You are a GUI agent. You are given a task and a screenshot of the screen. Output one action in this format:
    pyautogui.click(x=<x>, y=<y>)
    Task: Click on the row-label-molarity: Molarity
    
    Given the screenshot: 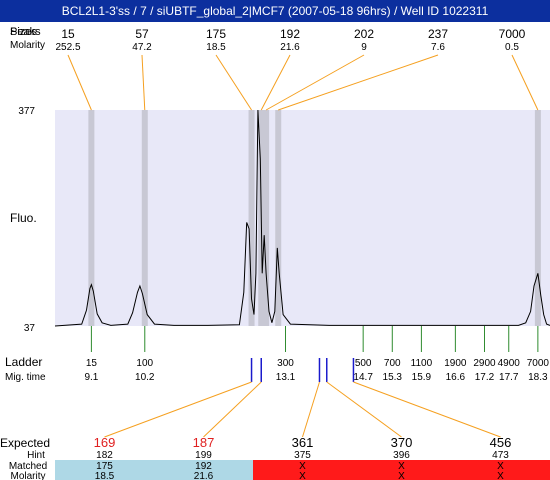 What is the action you would take?
    pyautogui.click(x=27, y=45)
    